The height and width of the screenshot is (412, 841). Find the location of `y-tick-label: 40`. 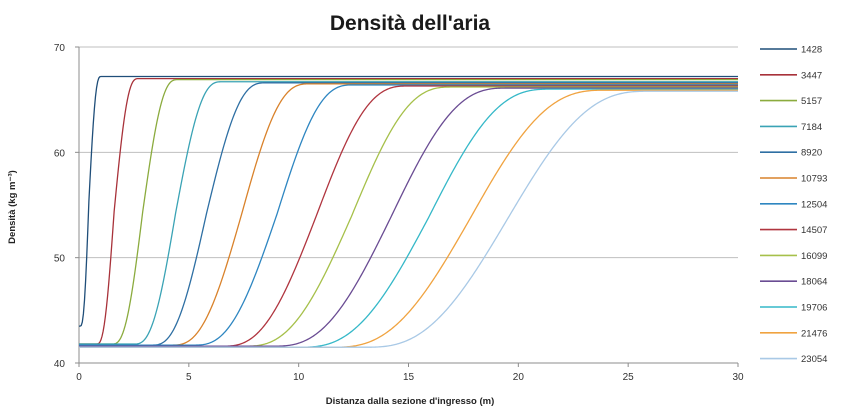

y-tick-label: 40 is located at coordinates (60, 364).